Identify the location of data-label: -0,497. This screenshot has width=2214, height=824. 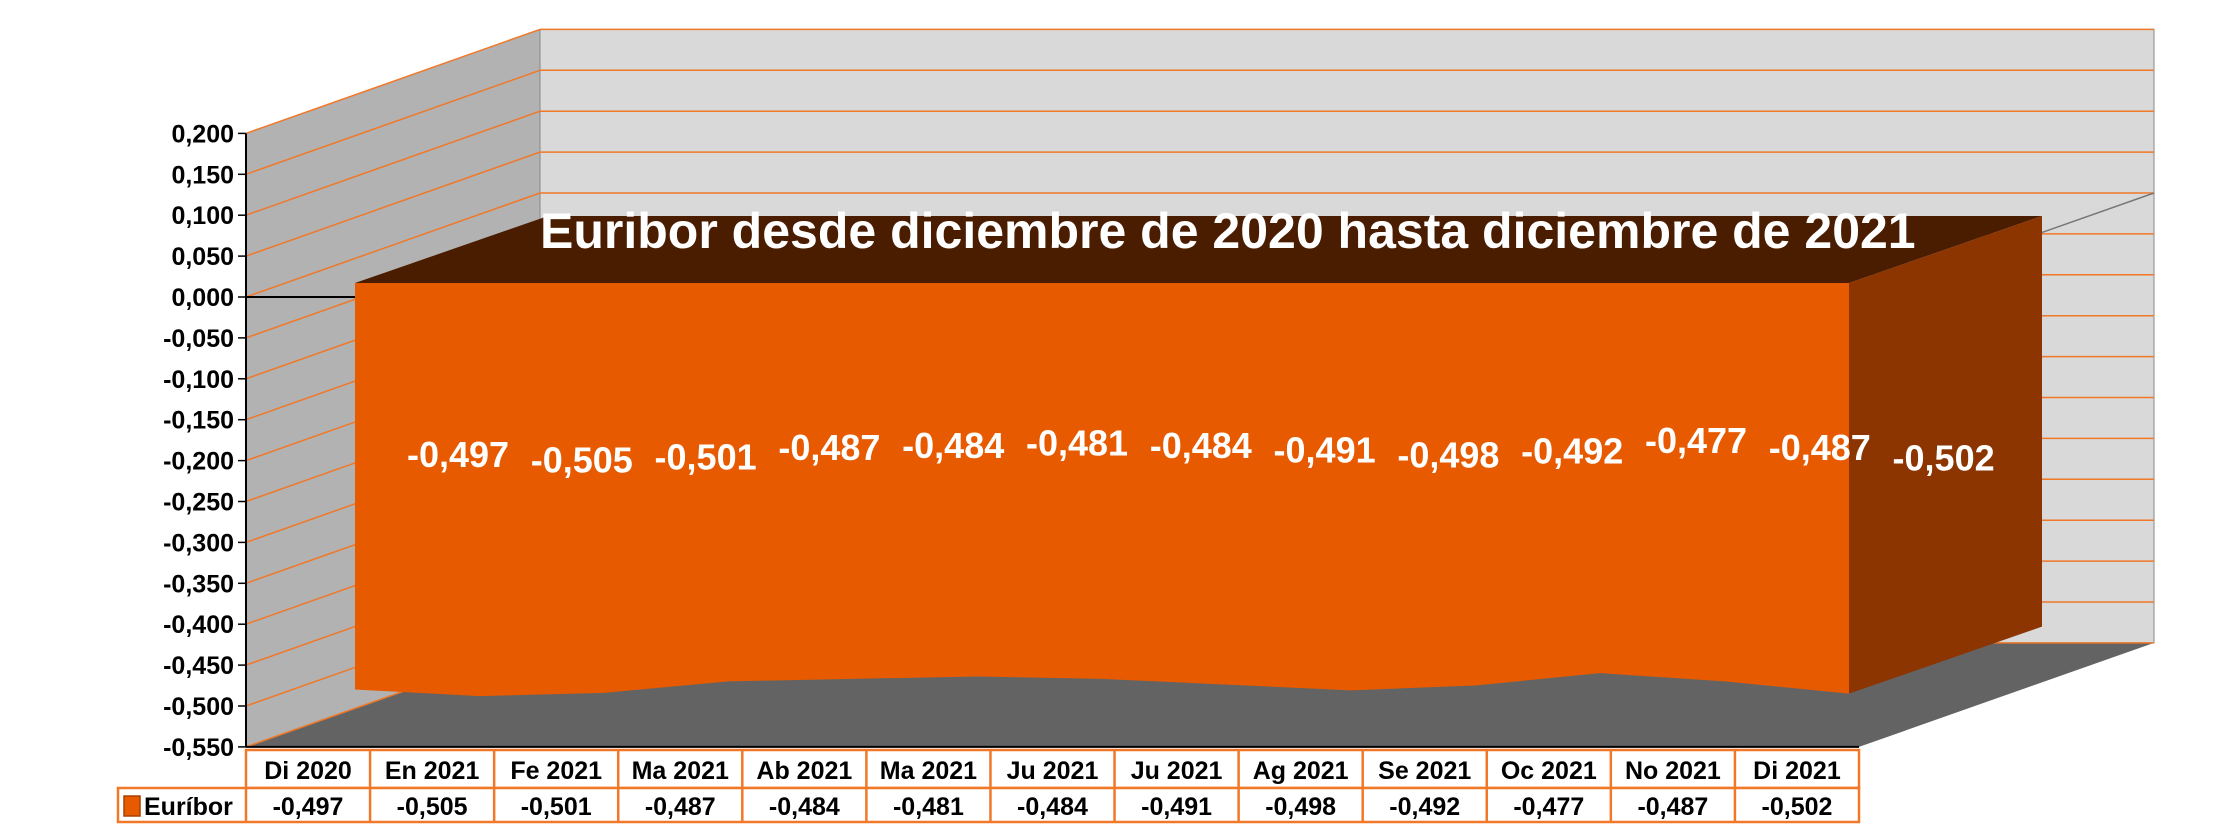
(458, 454).